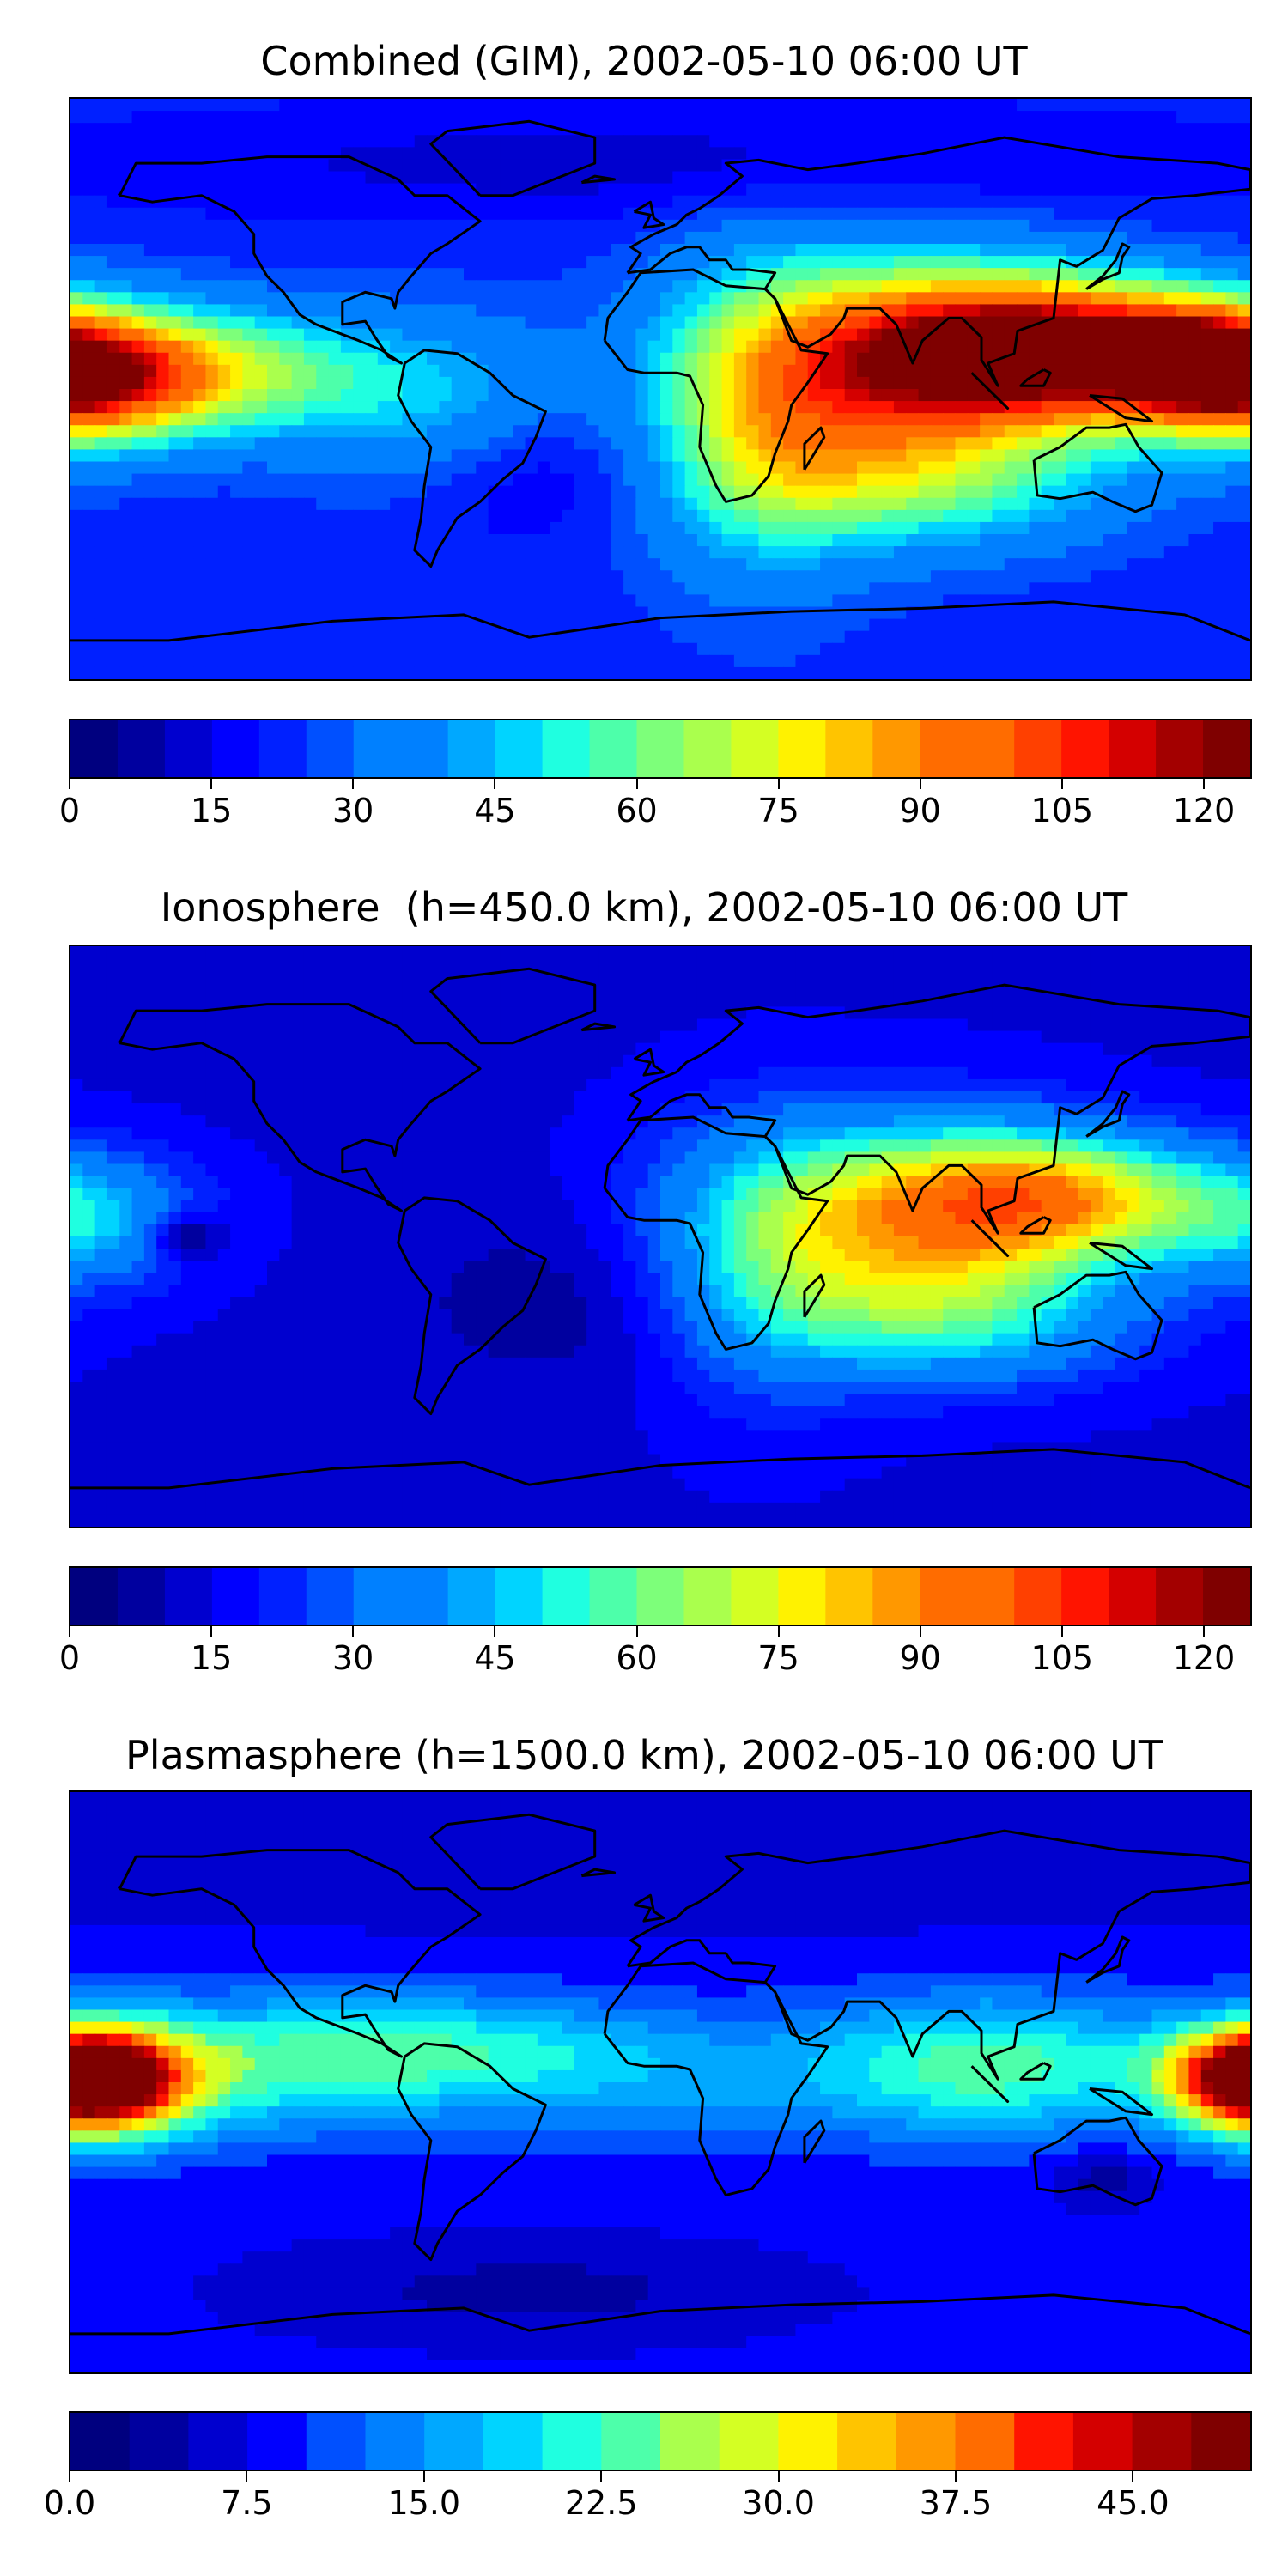 Image resolution: width=1288 pixels, height=2576 pixels. Describe the element at coordinates (212, 810) in the screenshot. I see `colorbar-tick-label: 15` at that location.